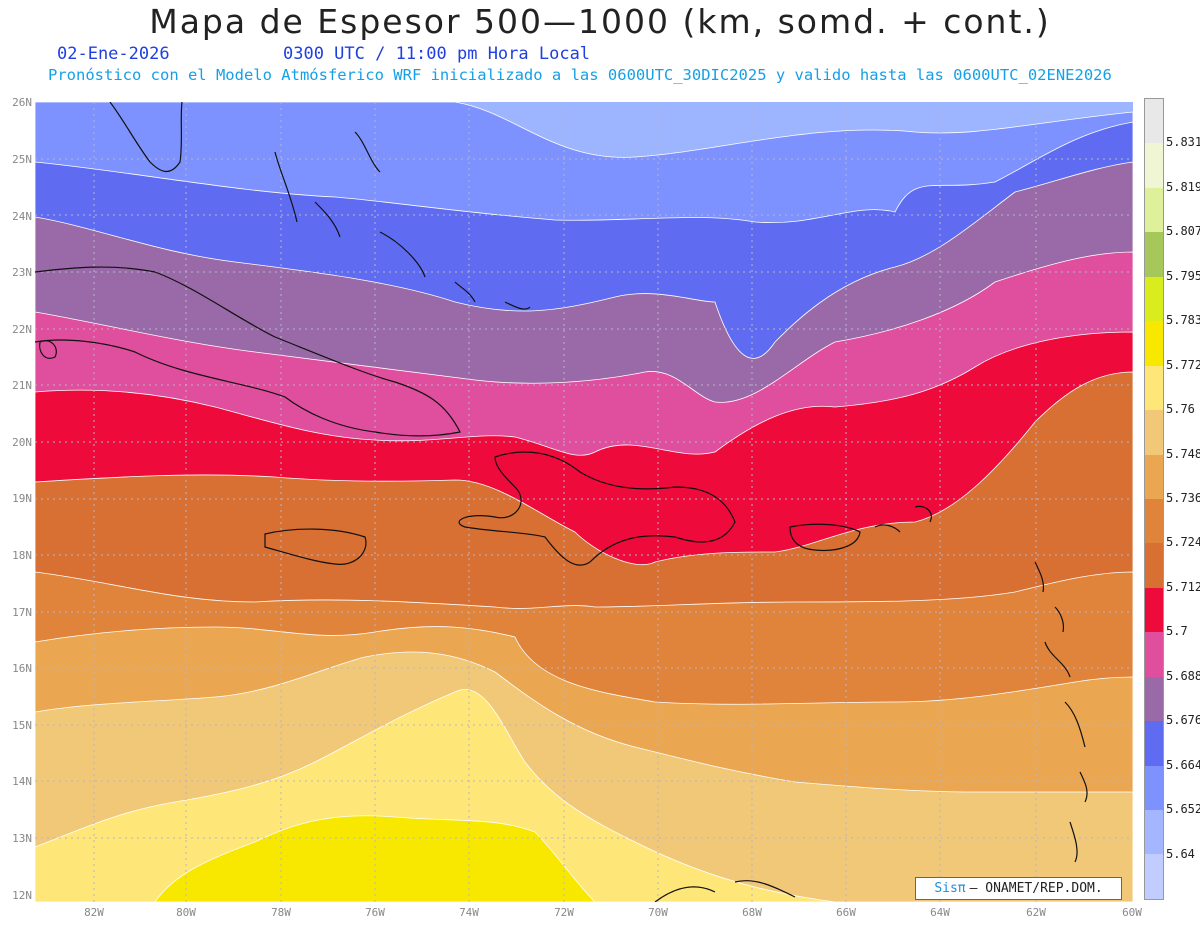 This screenshot has height=927, width=1200. Describe the element at coordinates (1183, 142) in the screenshot. I see `legend-label: 5.831` at that location.